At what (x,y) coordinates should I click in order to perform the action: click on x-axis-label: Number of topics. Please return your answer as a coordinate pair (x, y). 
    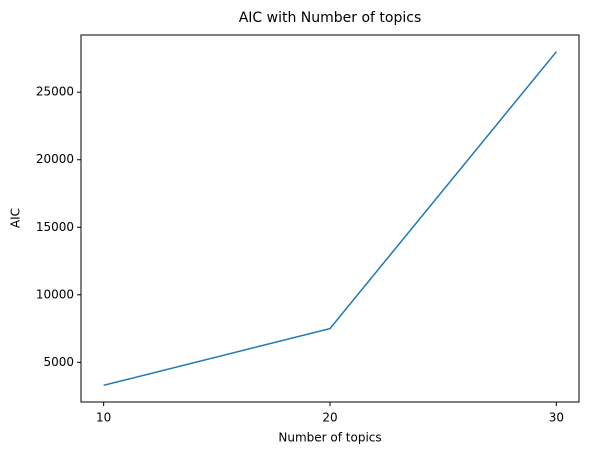
    Looking at the image, I should click on (329, 438).